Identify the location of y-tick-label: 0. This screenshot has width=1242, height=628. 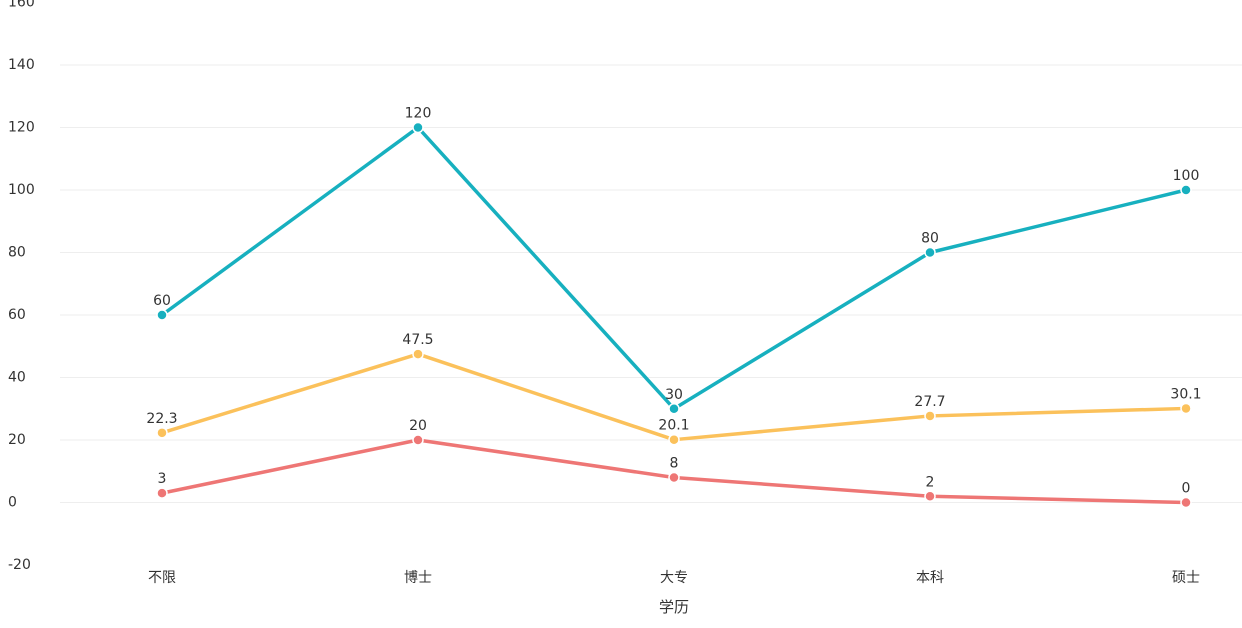
(12, 503).